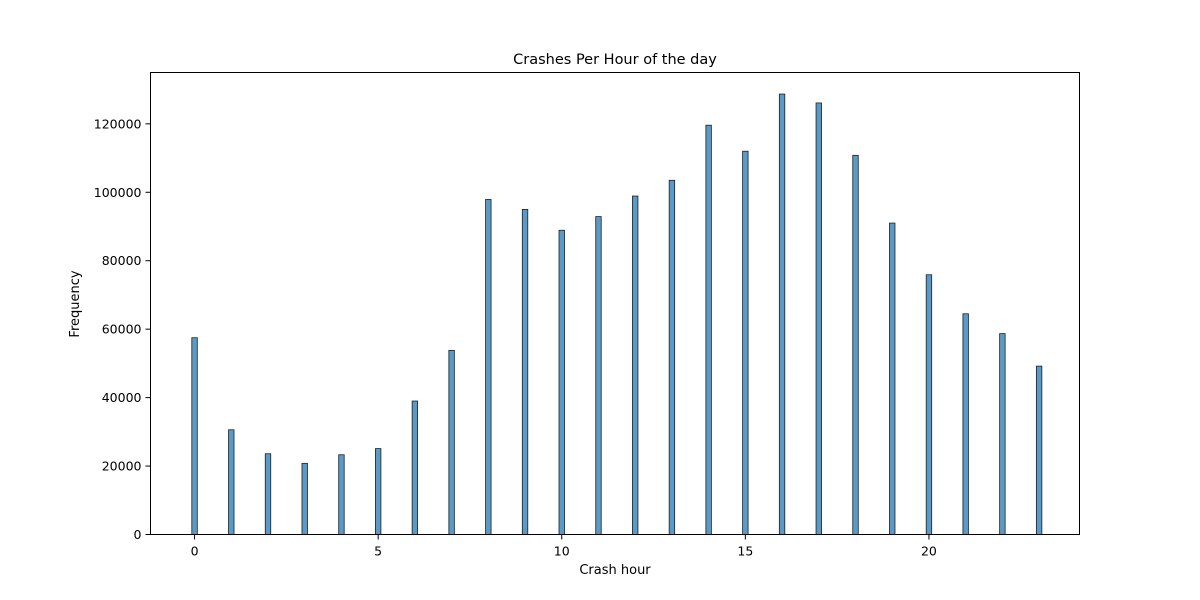 The image size is (1200, 600). I want to click on chart-title: Crashes Per Hour of the day, so click(615, 60).